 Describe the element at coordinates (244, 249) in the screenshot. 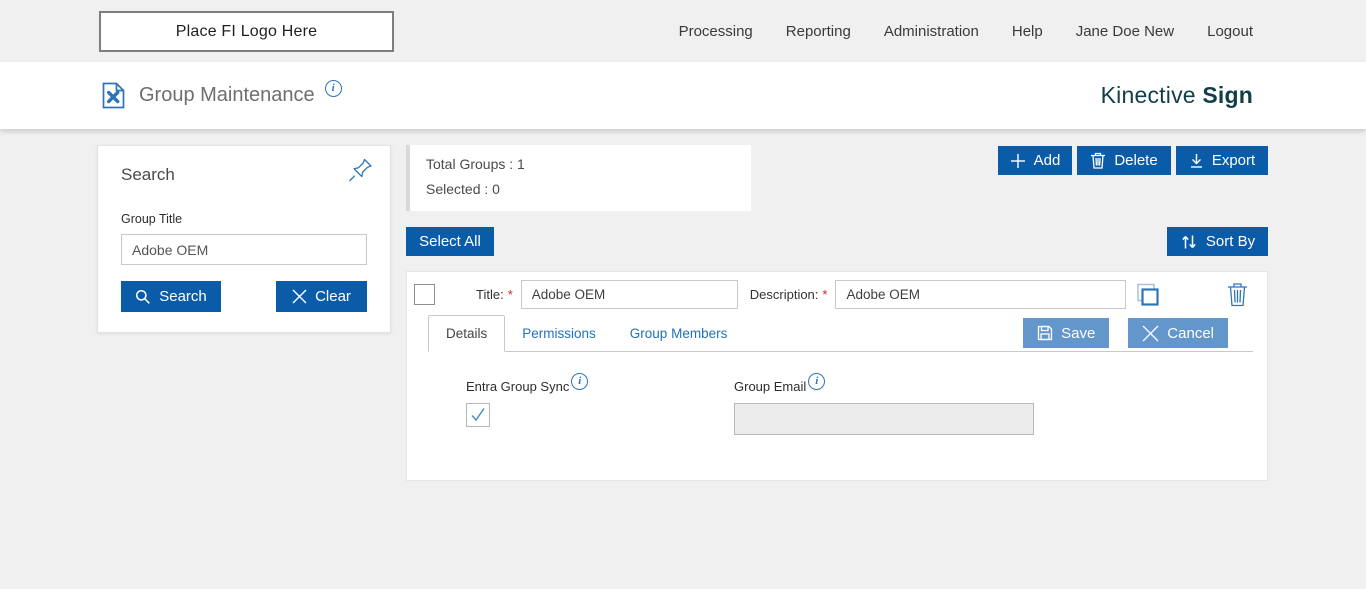

I see `group-title-input` at that location.